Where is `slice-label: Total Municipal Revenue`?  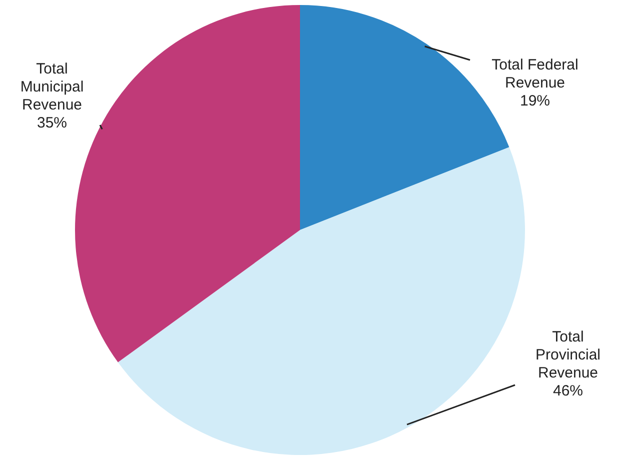
slice-label: Total Municipal Revenue is located at coordinates (52, 87).